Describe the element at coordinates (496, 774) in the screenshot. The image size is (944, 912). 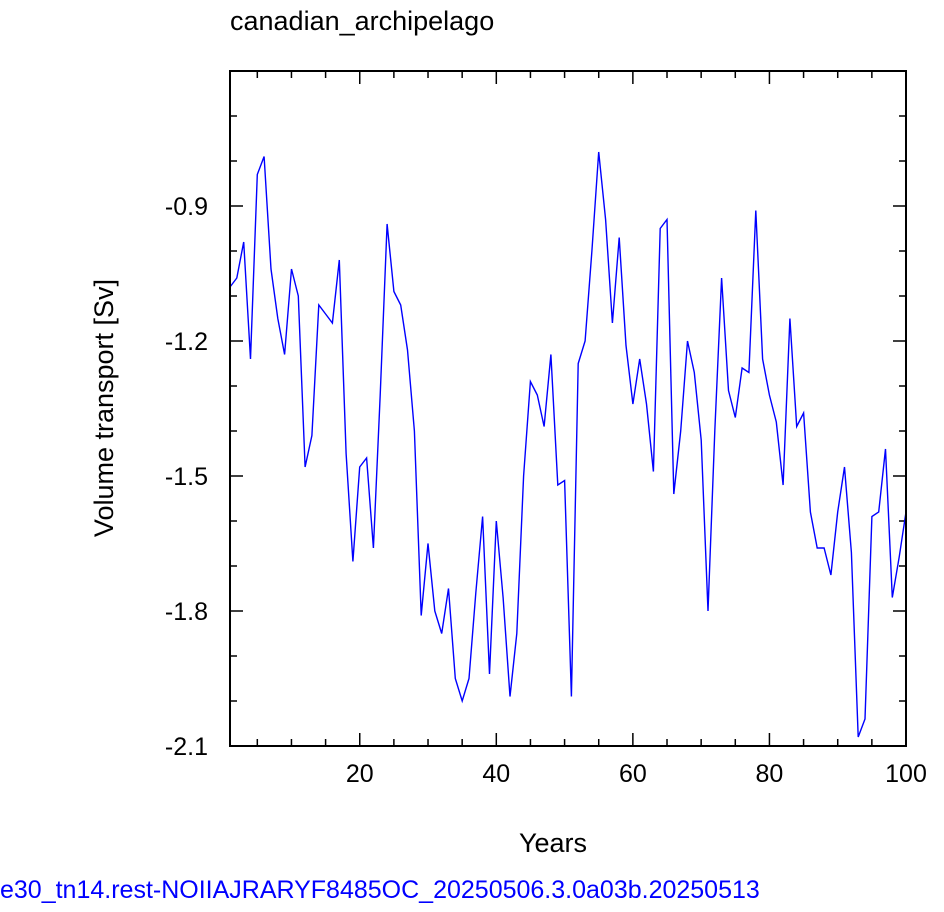
I see `x-tick-label: 40` at that location.